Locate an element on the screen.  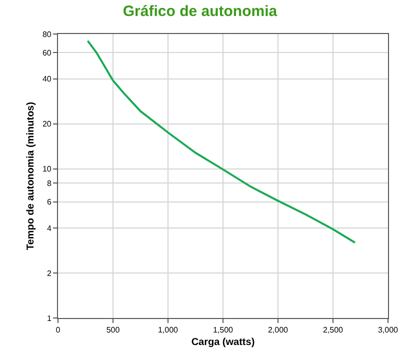
x-tick-label: 1,000 is located at coordinates (168, 330).